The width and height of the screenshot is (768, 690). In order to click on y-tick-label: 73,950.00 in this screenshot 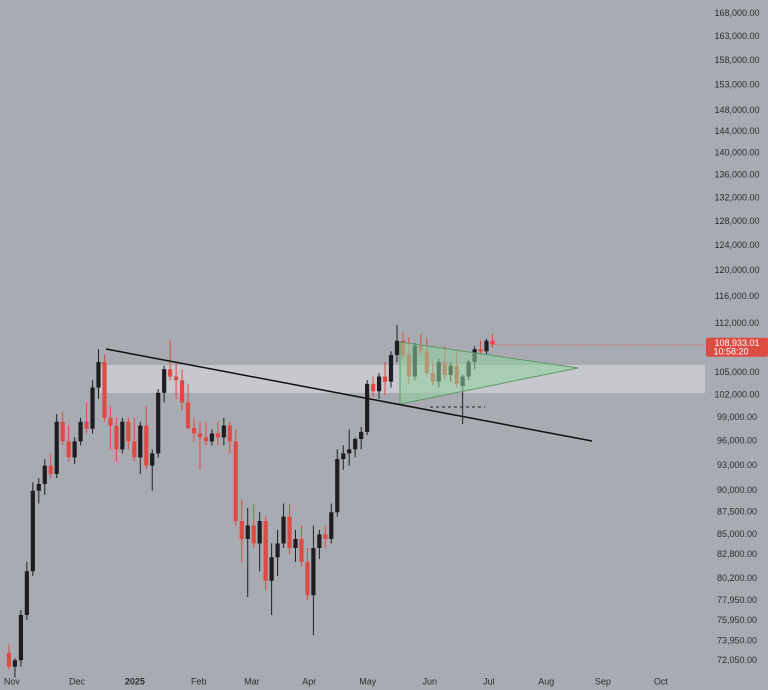, I will do `click(737, 640)`.